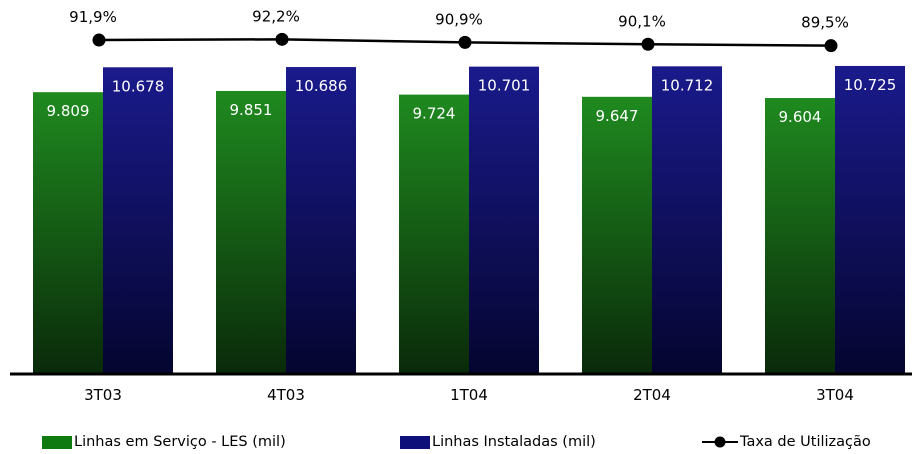  I want to click on label-taxa-1T04: 90,9%, so click(459, 19).